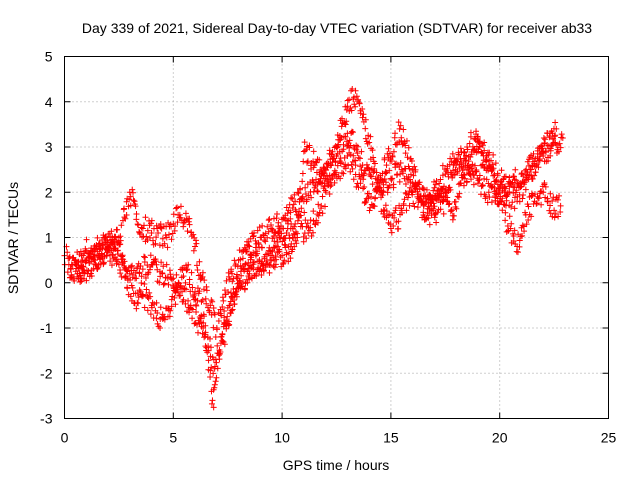 The width and height of the screenshot is (640, 480). I want to click on y-tick-label: -2, so click(46, 373).